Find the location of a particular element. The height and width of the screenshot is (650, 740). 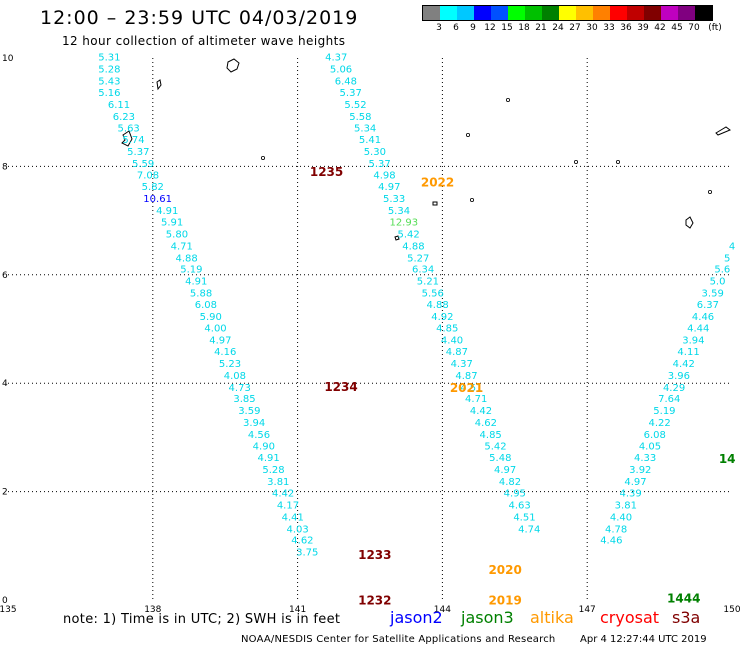

pass-time-label: 1444 is located at coordinates (683, 599).